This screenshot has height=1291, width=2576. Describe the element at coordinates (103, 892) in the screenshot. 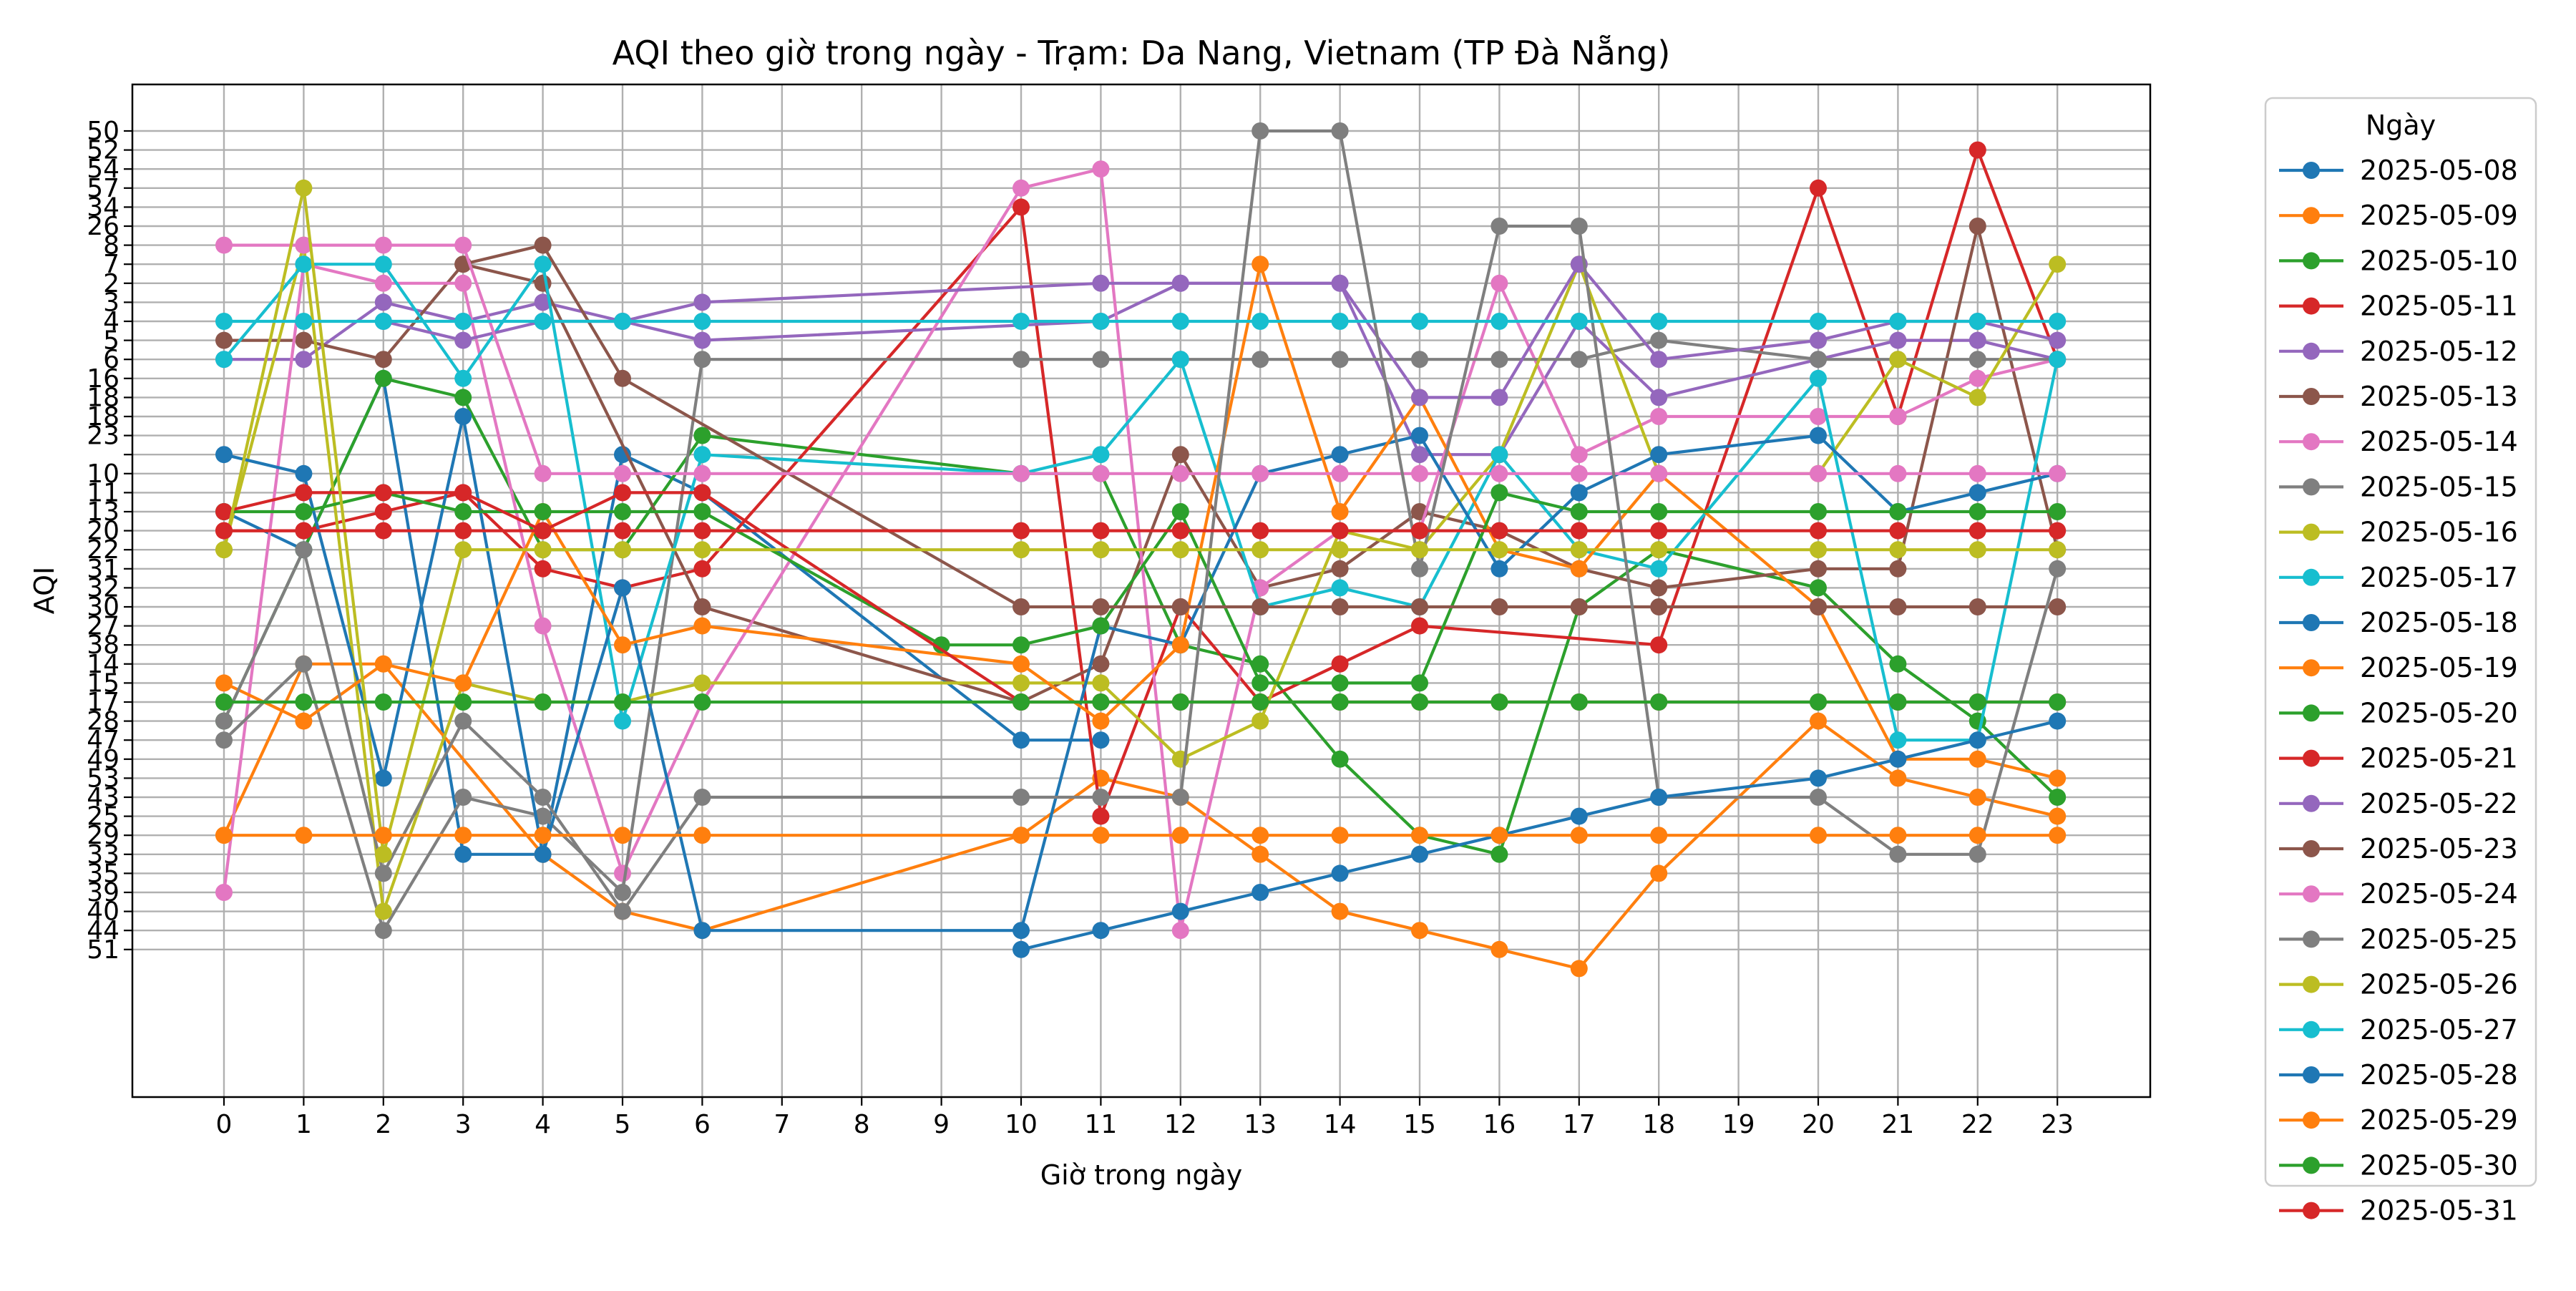

I see `y-tick-label: 39` at that location.